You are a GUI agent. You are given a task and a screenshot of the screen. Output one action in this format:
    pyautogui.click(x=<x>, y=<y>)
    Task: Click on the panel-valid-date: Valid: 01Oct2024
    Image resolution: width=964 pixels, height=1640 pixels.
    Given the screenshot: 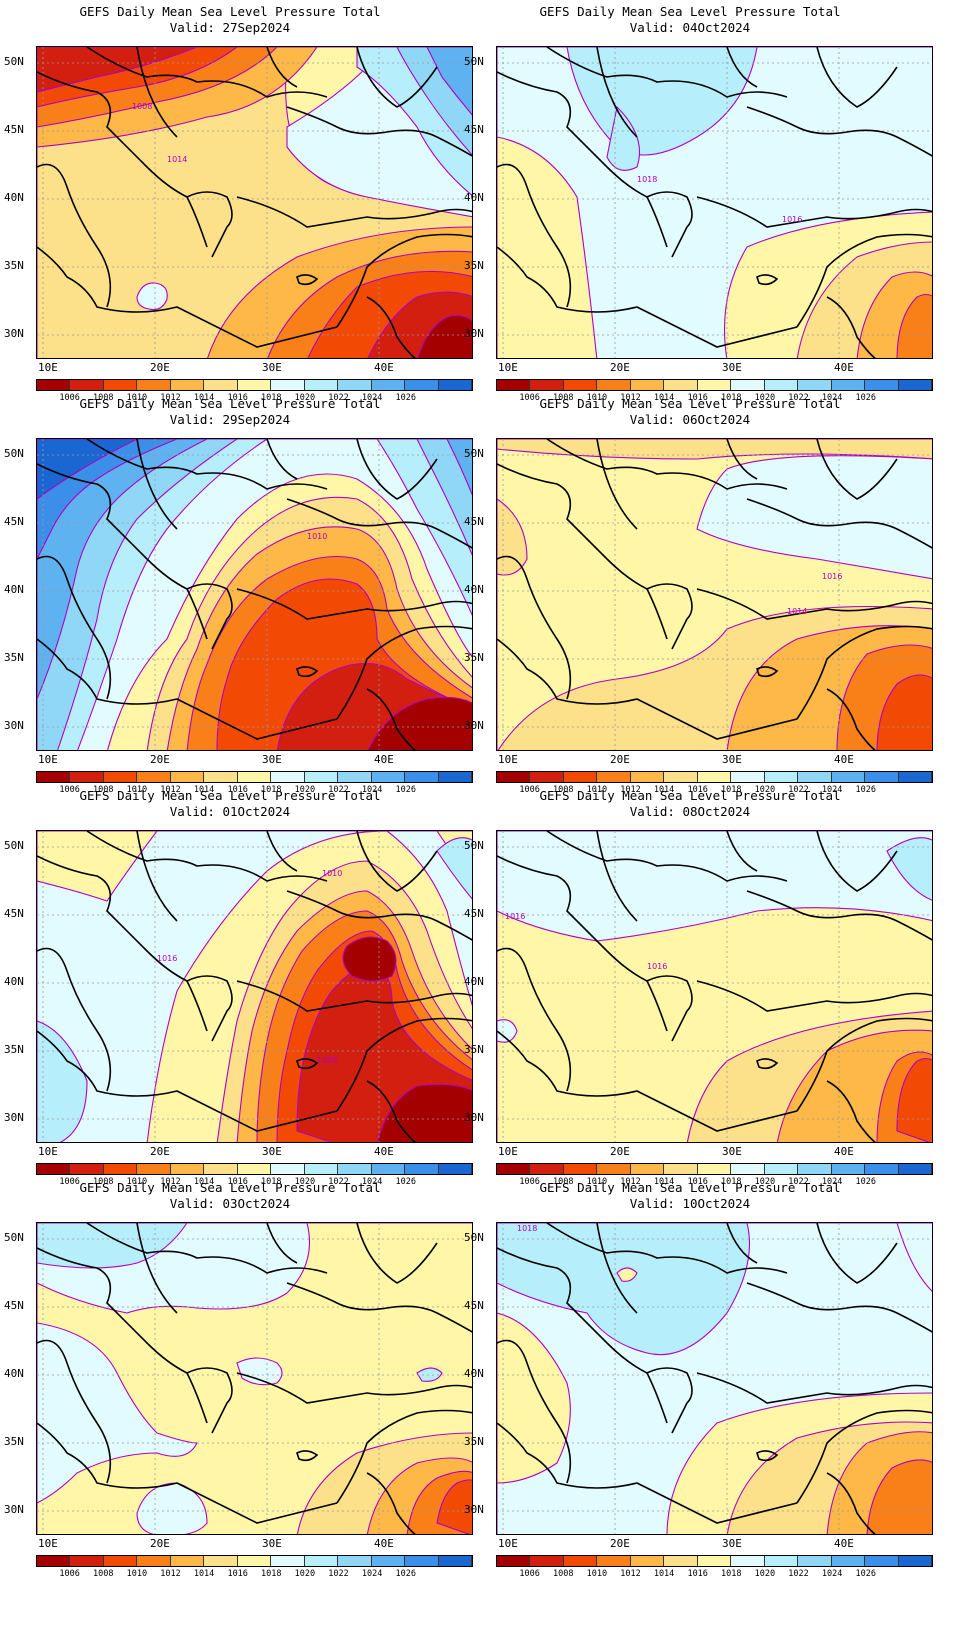 What is the action you would take?
    pyautogui.click(x=230, y=811)
    